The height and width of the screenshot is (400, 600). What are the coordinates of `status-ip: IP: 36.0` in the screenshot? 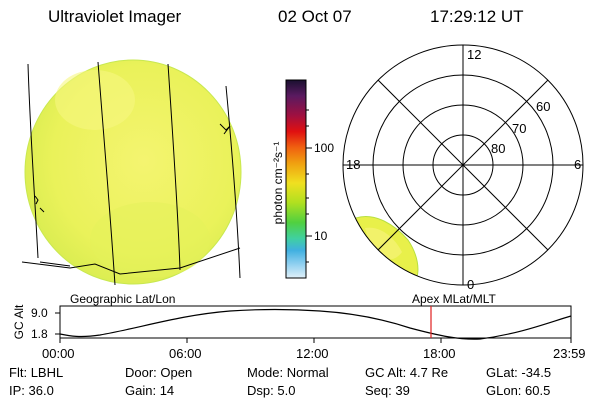 It's located at (31, 390).